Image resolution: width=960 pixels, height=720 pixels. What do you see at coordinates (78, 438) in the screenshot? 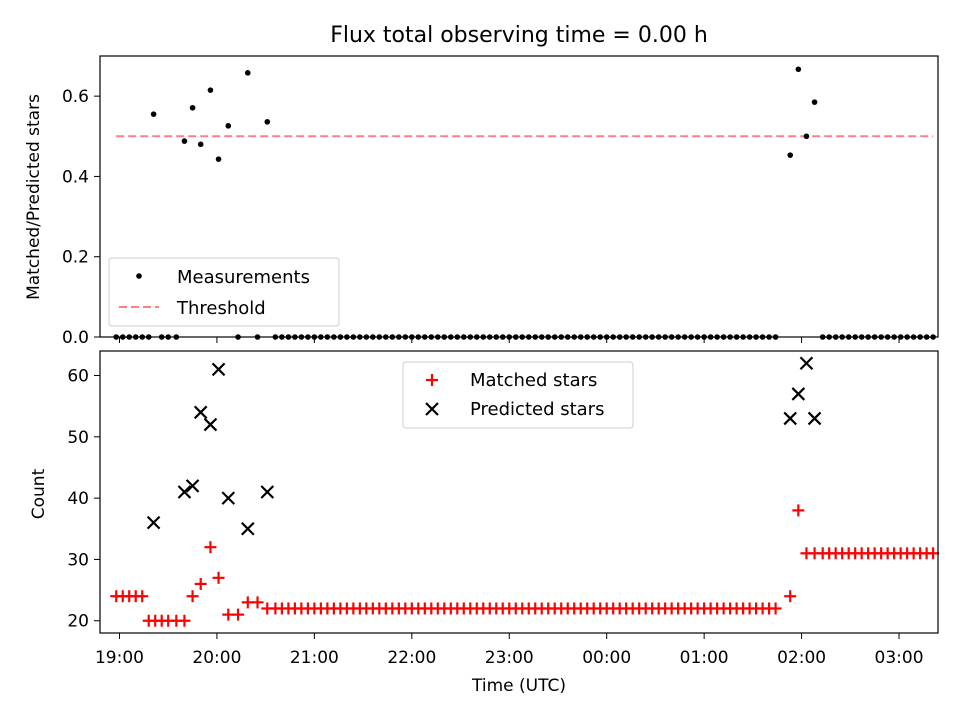
I see `bottom-y-tick-label: 50` at bounding box center [78, 438].